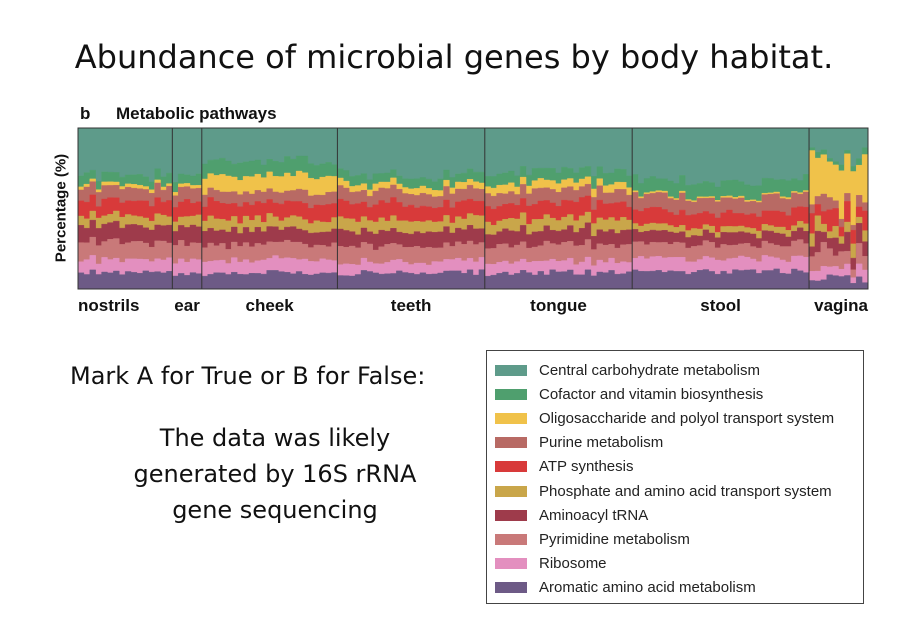  I want to click on statement-line-2: generated by 16S rRNA, so click(275, 474).